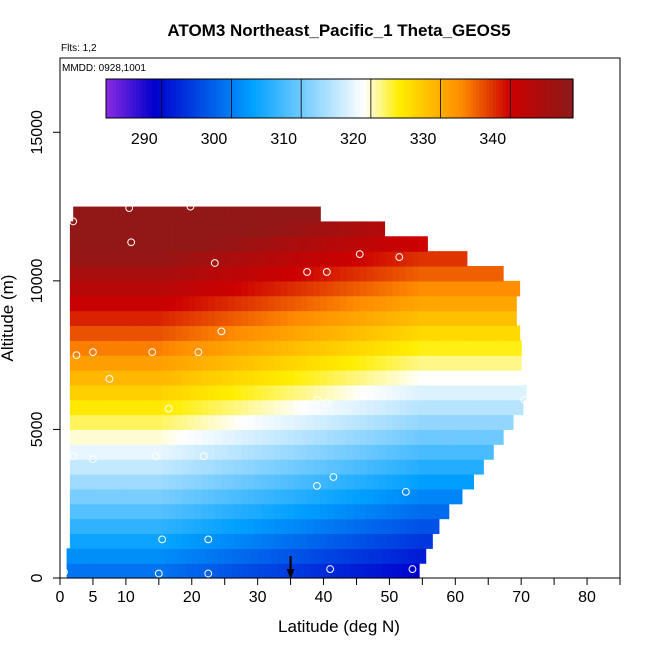 Image resolution: width=650 pixels, height=650 pixels. What do you see at coordinates (339, 626) in the screenshot?
I see `x-axis-title: Latitude (deg N)` at bounding box center [339, 626].